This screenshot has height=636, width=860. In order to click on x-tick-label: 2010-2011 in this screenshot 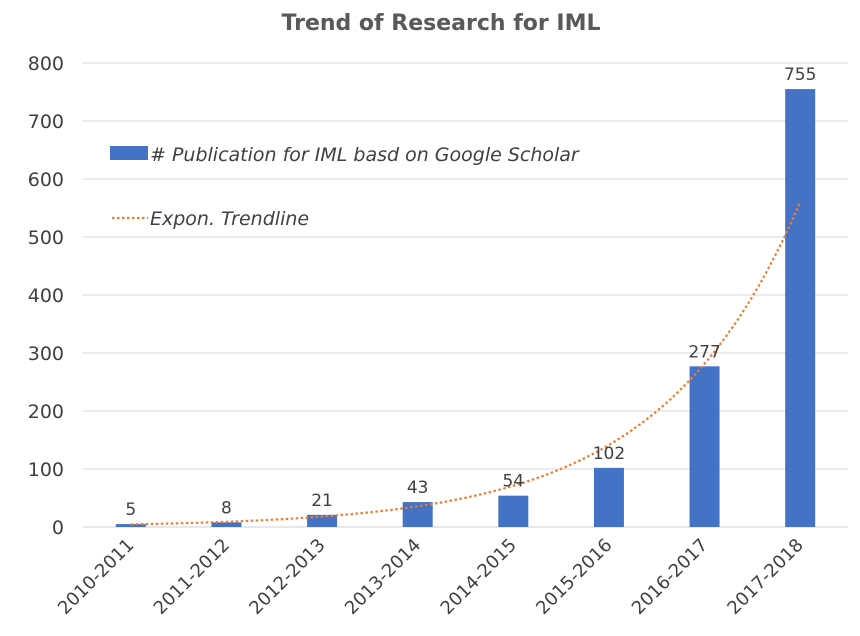, I will do `click(96, 577)`.